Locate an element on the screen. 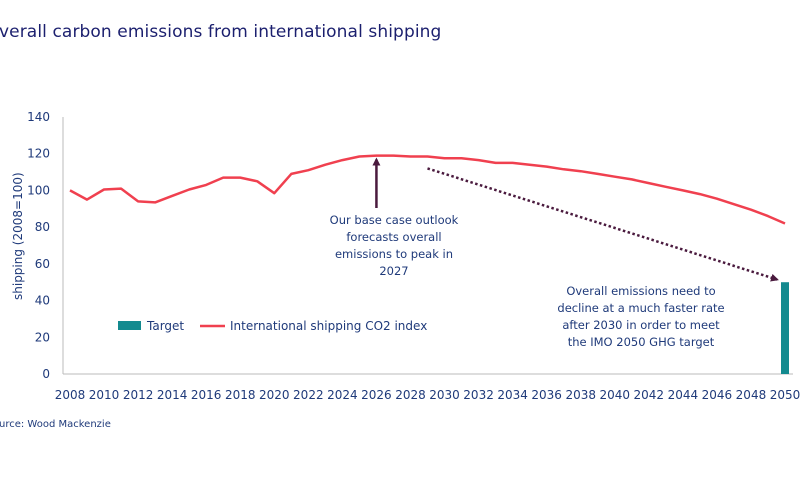 The height and width of the screenshot is (480, 800). decline-arrow is located at coordinates (603, 224).